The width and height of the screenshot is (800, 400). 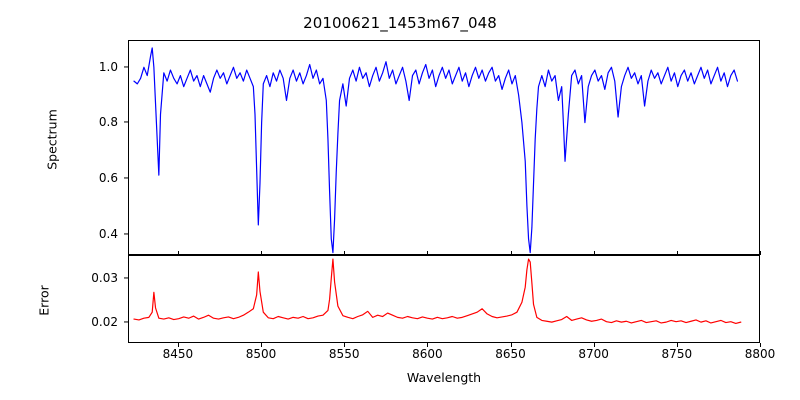 What do you see at coordinates (444, 377) in the screenshot?
I see `x-axis-label: Wavelength` at bounding box center [444, 377].